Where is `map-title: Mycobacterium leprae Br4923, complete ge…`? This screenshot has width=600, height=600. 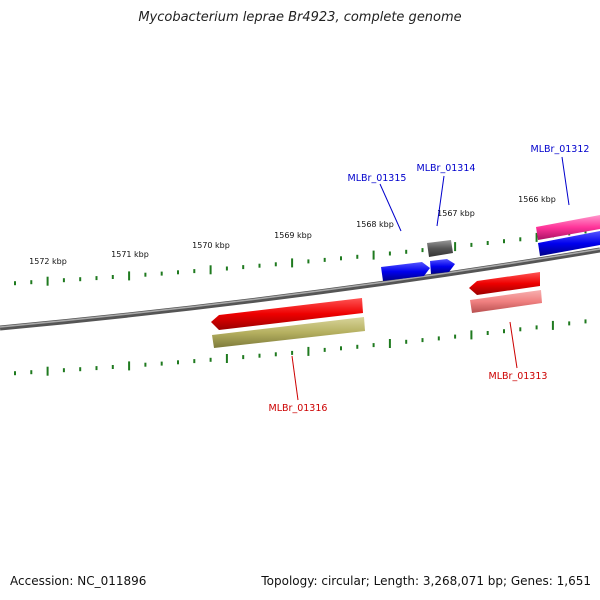
map-title: Mycobacterium leprae Br4923, complete ge… is located at coordinates (300, 17).